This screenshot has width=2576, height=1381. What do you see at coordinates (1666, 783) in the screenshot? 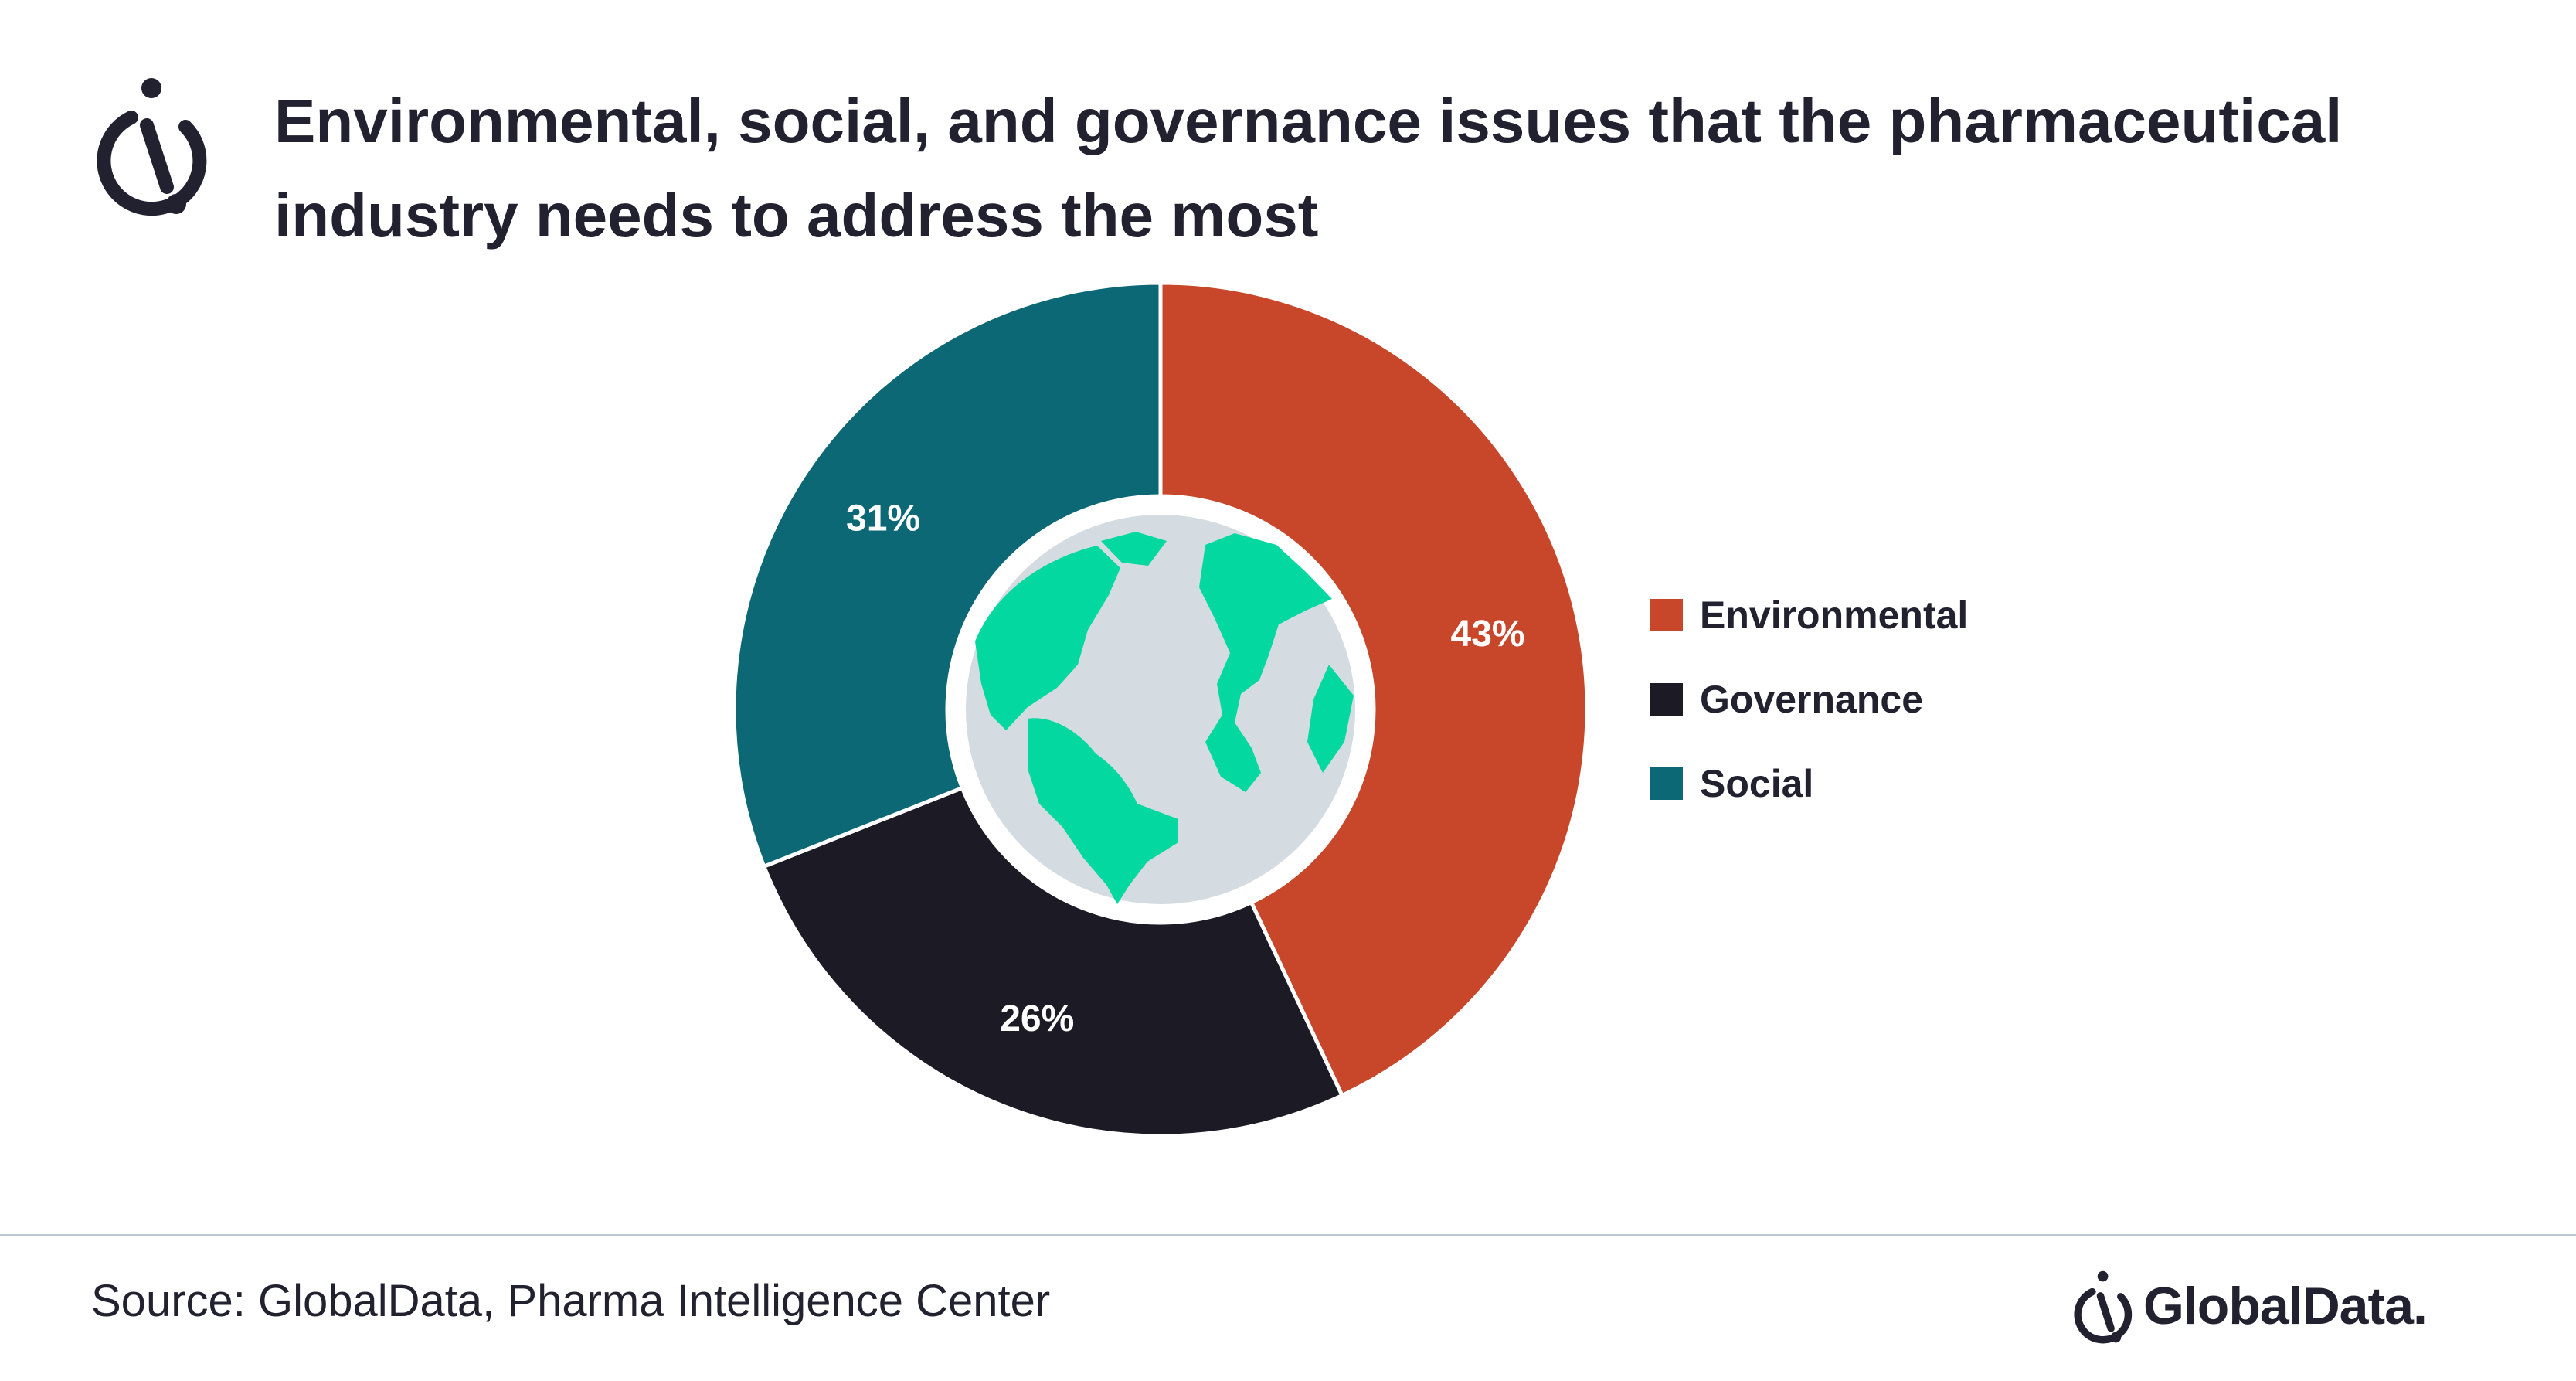
I see `legend-swatch-social` at bounding box center [1666, 783].